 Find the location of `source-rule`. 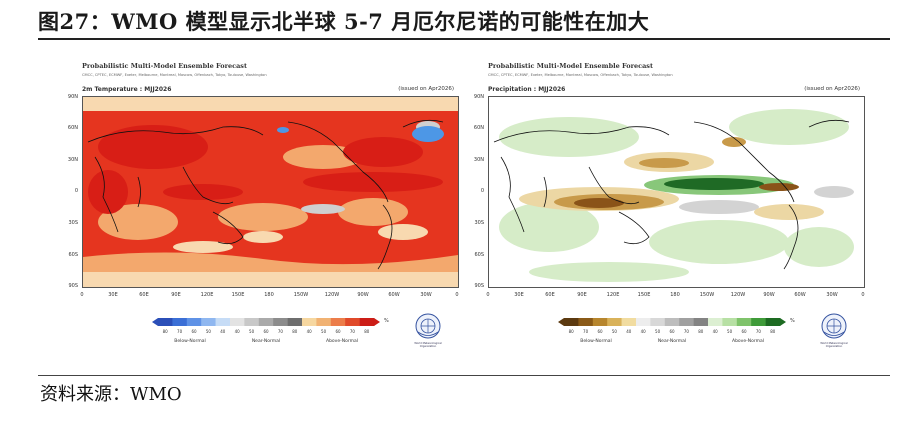

source-rule is located at coordinates (464, 375).